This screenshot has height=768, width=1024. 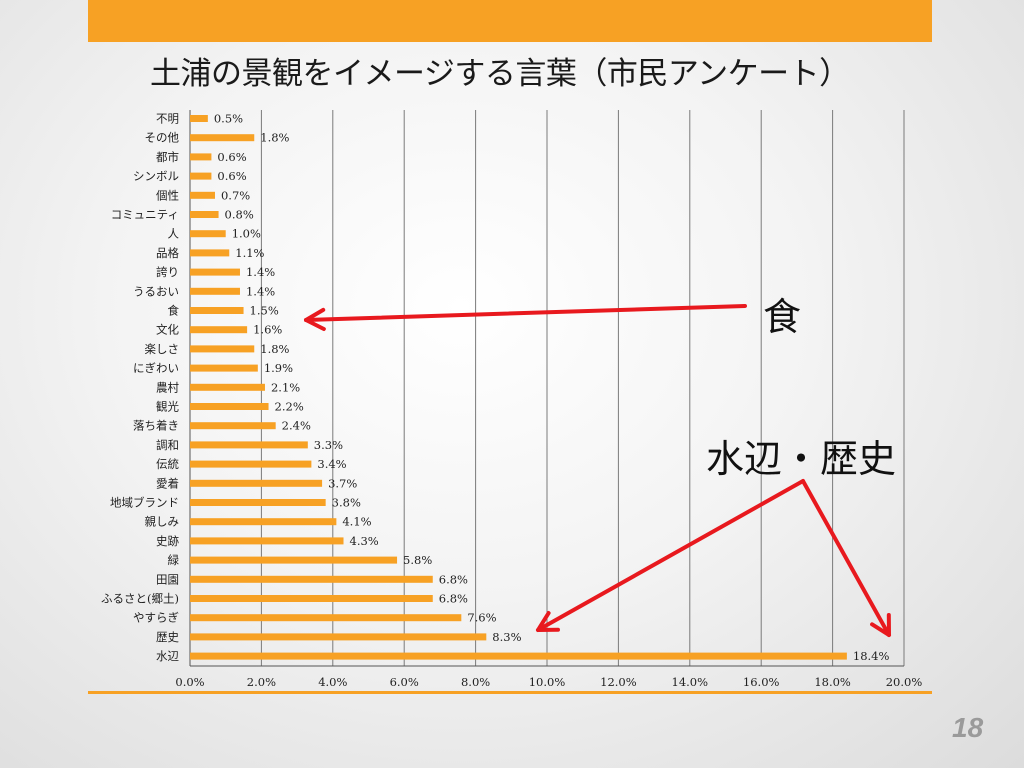 What do you see at coordinates (167, 656) in the screenshot?
I see `category-label: 水辺` at bounding box center [167, 656].